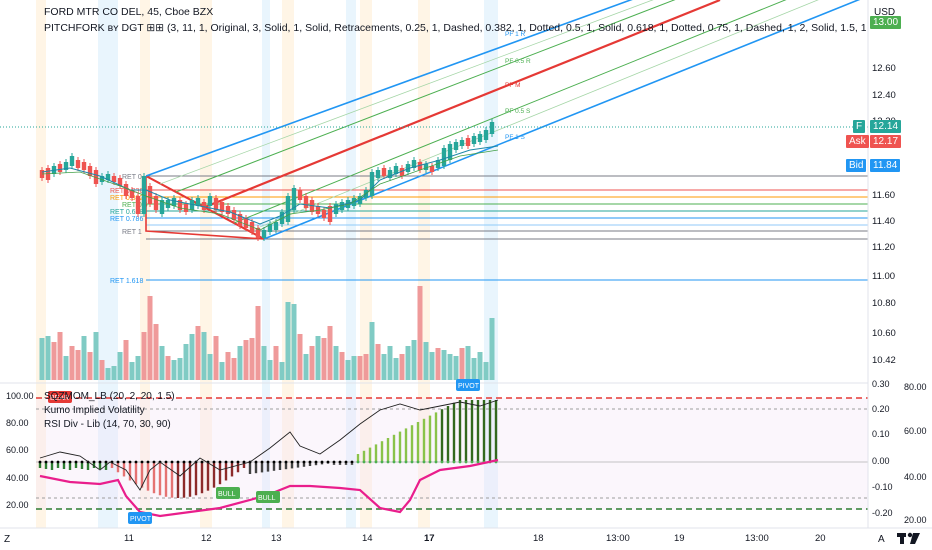 This screenshot has height=550, width=932. What do you see at coordinates (885, 165) in the screenshot?
I see `bid-price-tag: 11.84` at bounding box center [885, 165].